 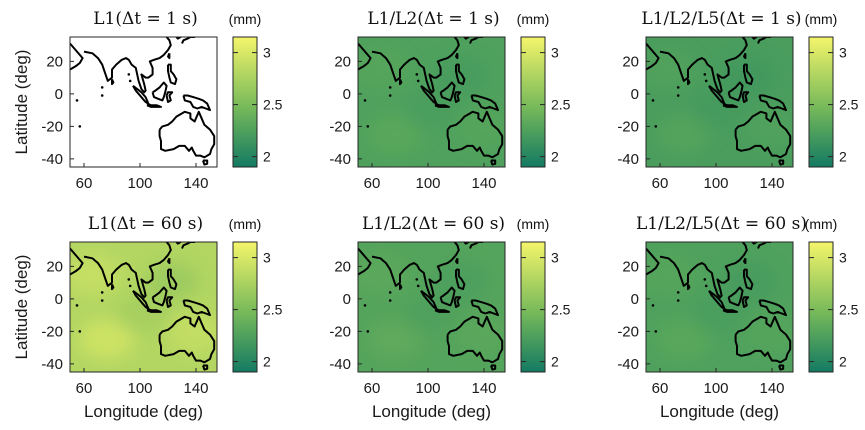 What do you see at coordinates (721, 224) in the screenshot?
I see `panel-title: L1/L2/L5(Δt = 60 s)` at bounding box center [721, 224].